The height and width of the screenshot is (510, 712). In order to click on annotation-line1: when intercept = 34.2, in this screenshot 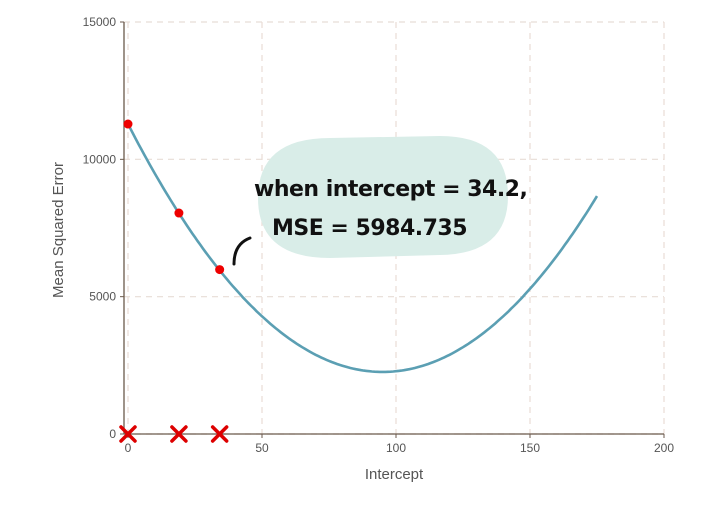, I will do `click(390, 189)`.